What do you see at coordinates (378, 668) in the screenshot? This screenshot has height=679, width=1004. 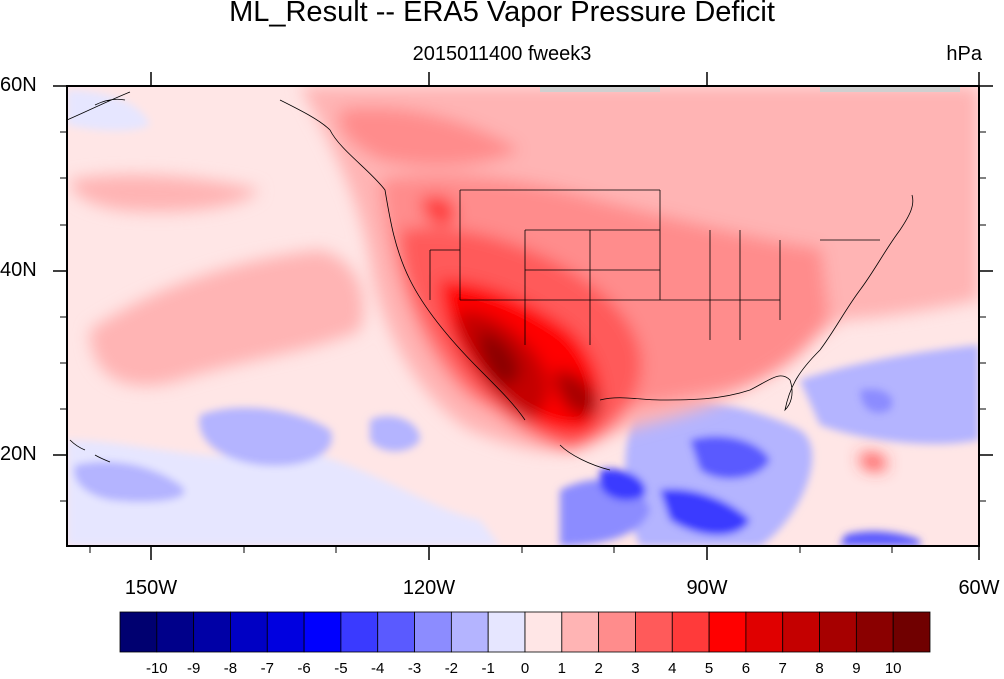 I see `colorbar-tick-label: -4` at bounding box center [378, 668].